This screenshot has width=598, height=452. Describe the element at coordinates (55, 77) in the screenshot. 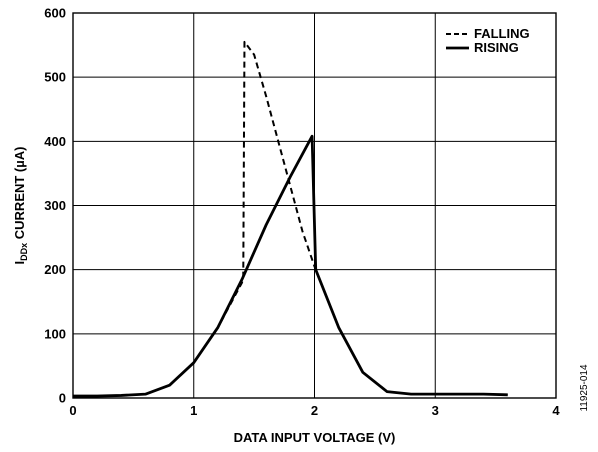

I see `y-tick-label: 500` at that location.